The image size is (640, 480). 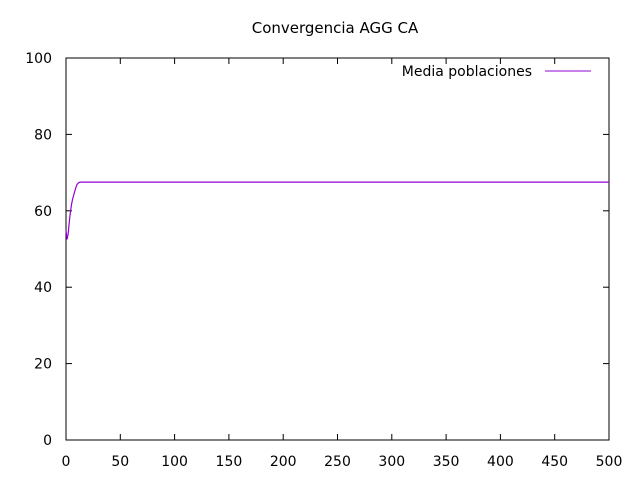 What do you see at coordinates (43, 212) in the screenshot?
I see `y-tick-label: 60` at bounding box center [43, 212].